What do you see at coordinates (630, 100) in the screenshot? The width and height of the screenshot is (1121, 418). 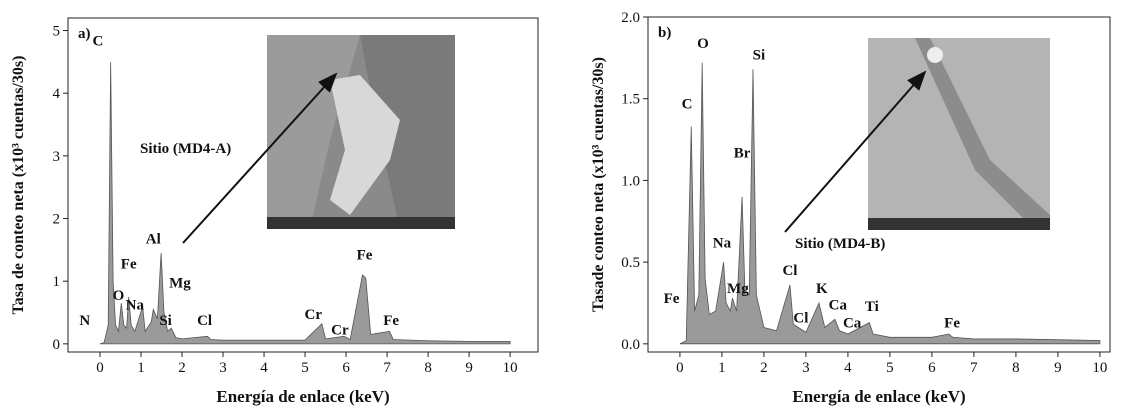 I see `y-tick-label: 1.5` at bounding box center [630, 100].